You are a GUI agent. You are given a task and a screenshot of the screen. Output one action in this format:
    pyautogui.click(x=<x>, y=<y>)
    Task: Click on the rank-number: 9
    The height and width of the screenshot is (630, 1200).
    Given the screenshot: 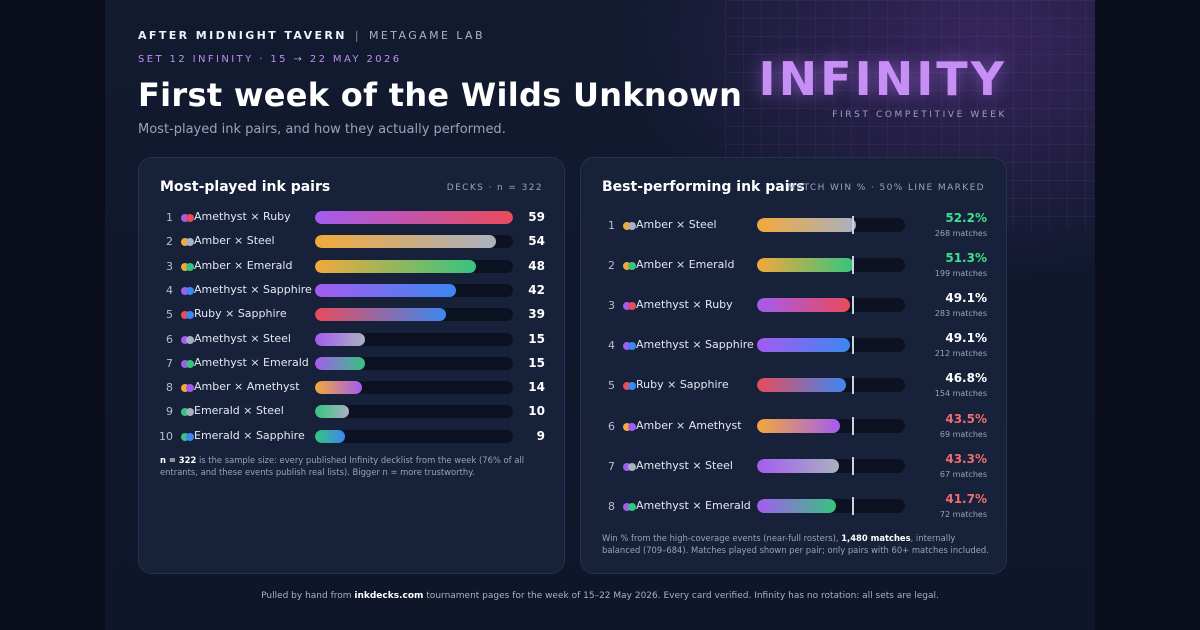 What is the action you would take?
    pyautogui.click(x=169, y=412)
    